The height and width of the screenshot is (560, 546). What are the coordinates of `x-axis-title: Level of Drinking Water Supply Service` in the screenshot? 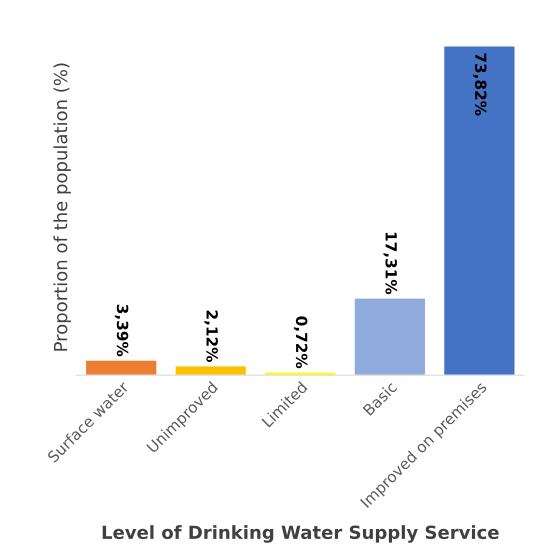 It's located at (300, 534).